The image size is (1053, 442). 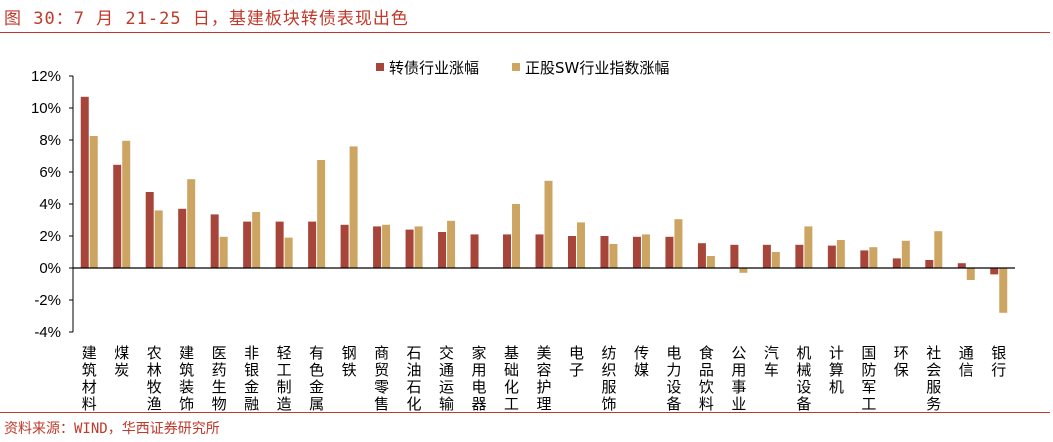 What do you see at coordinates (380, 67) in the screenshot?
I see `legend-swatch` at bounding box center [380, 67].